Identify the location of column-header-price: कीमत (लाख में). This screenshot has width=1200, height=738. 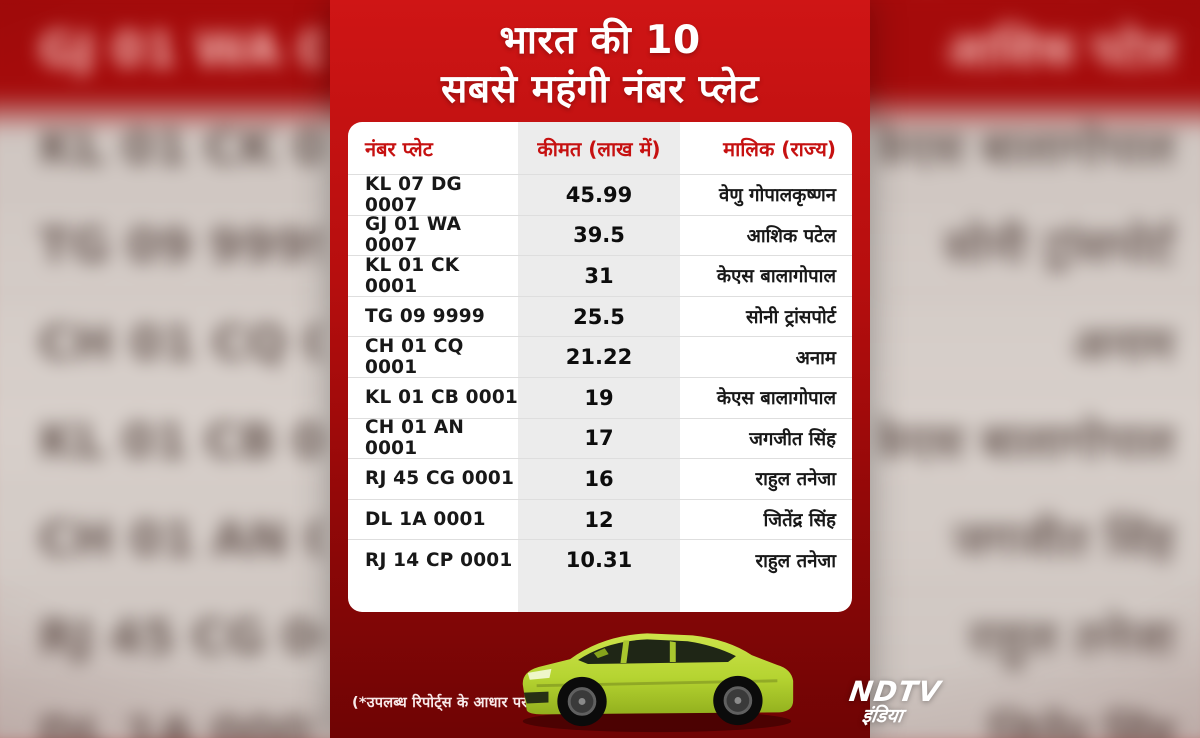
(599, 148).